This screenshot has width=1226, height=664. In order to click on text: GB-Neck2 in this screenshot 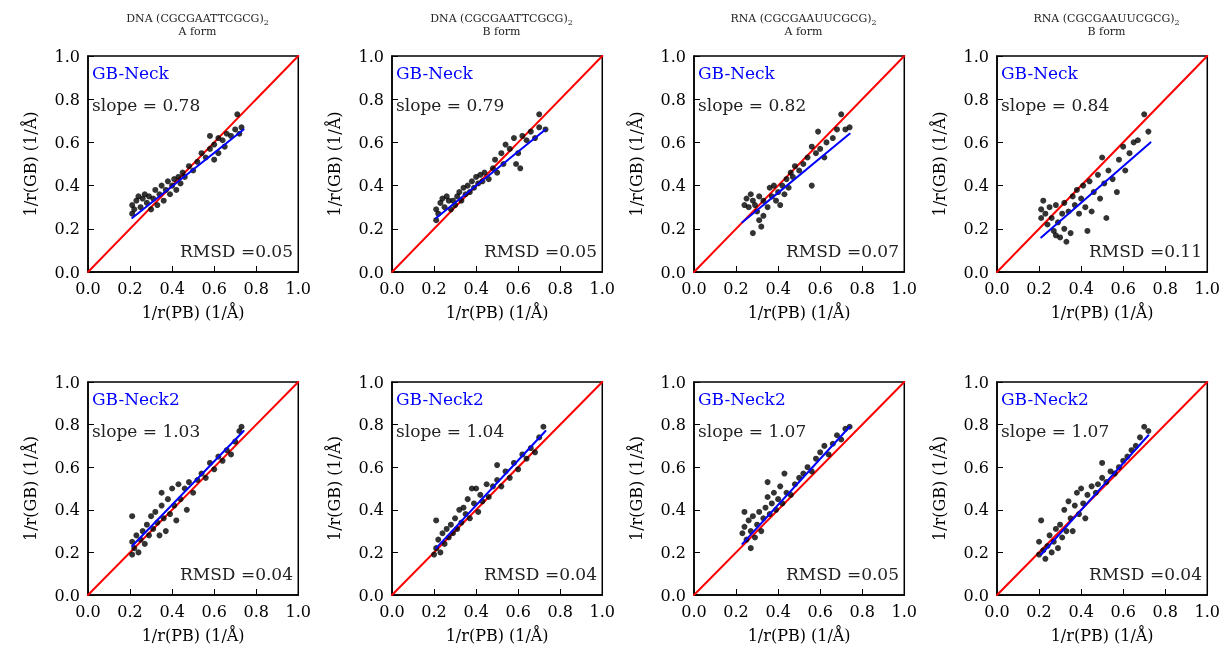, I will do `click(440, 398)`.